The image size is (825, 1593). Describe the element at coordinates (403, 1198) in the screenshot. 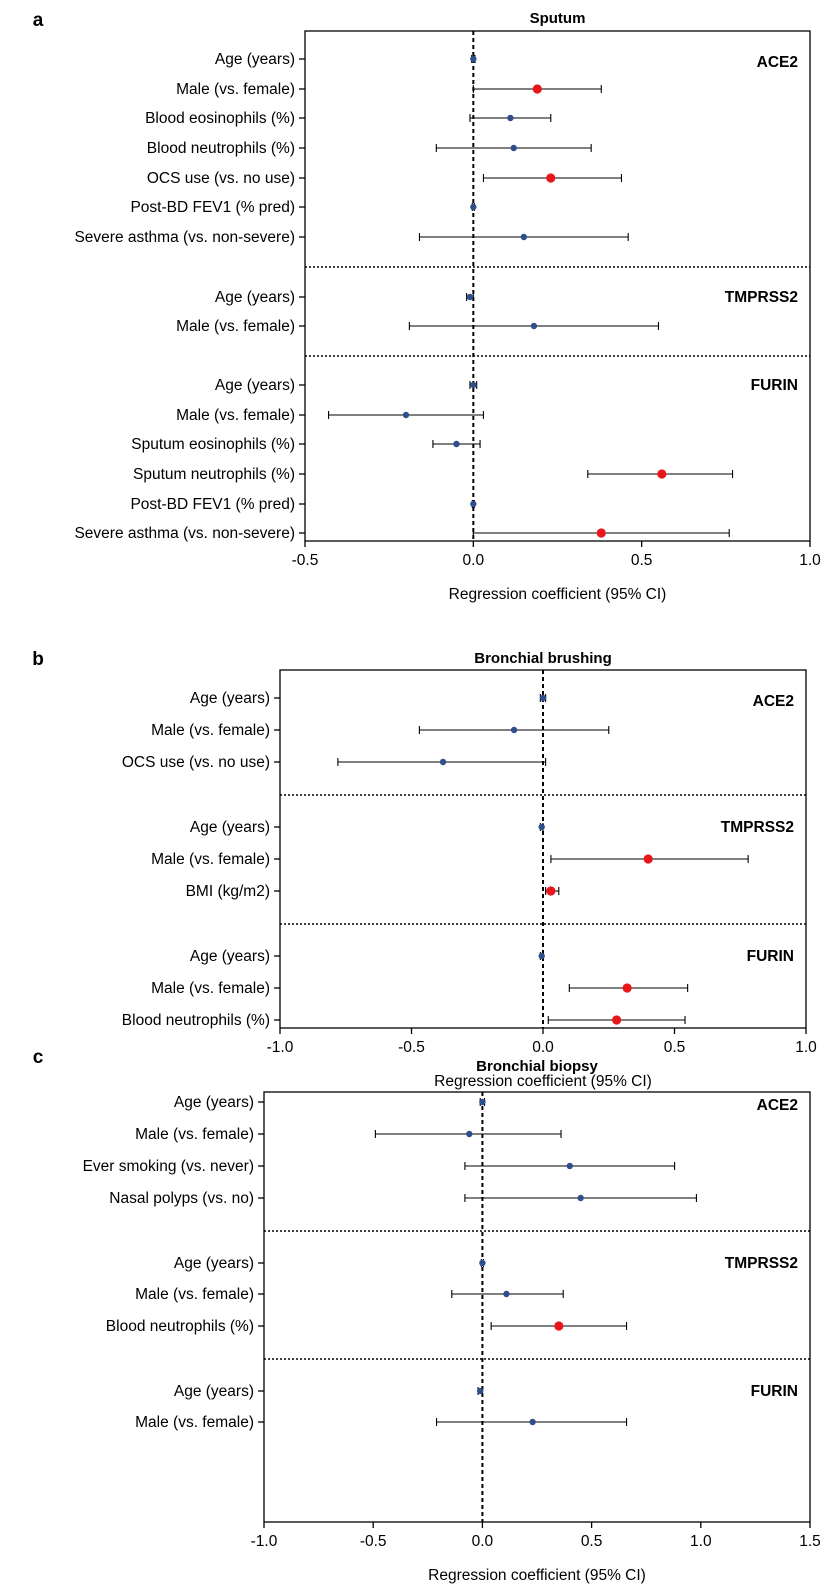

I see `forest-row: Nasal polyps (vs. no)` at that location.